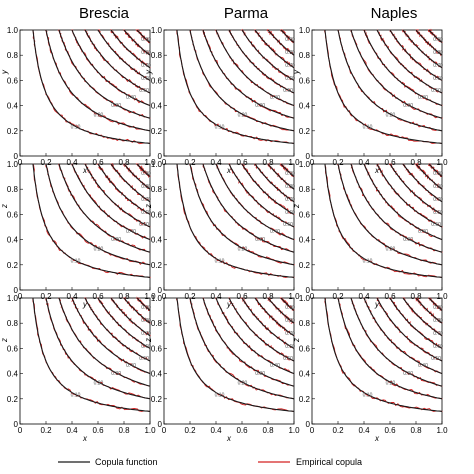 Image resolution: width=474 pixels, height=474 pixels. Describe the element at coordinates (99, 383) in the screenshot. I see `contour-label: 0.20` at that location.